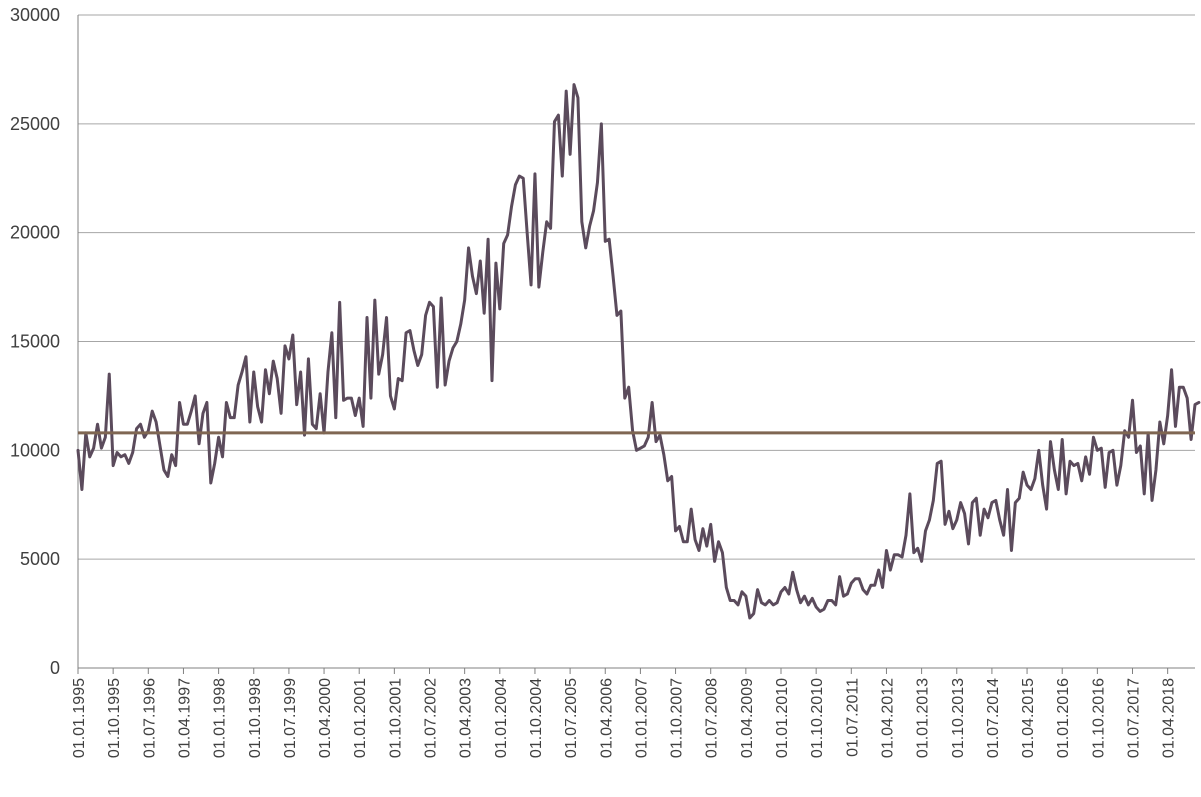 Image resolution: width=1201 pixels, height=797 pixels. Describe the element at coordinates (1063, 718) in the screenshot. I see `x-tick-label: 01.01.2016` at that location.